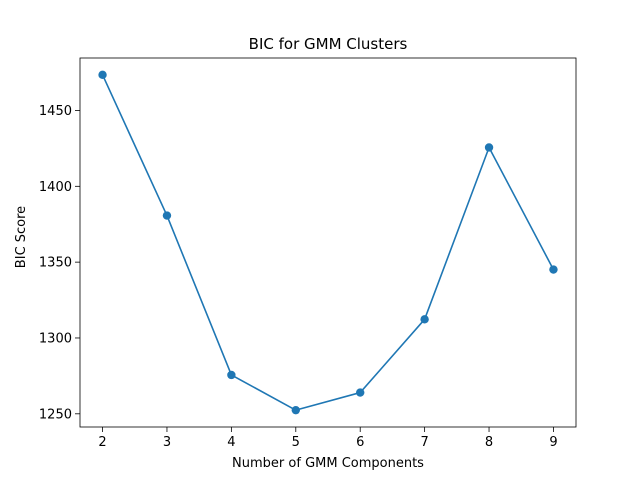 Image resolution: width=640 pixels, height=480 pixels. I want to click on x-tick-label: 3, so click(167, 442).